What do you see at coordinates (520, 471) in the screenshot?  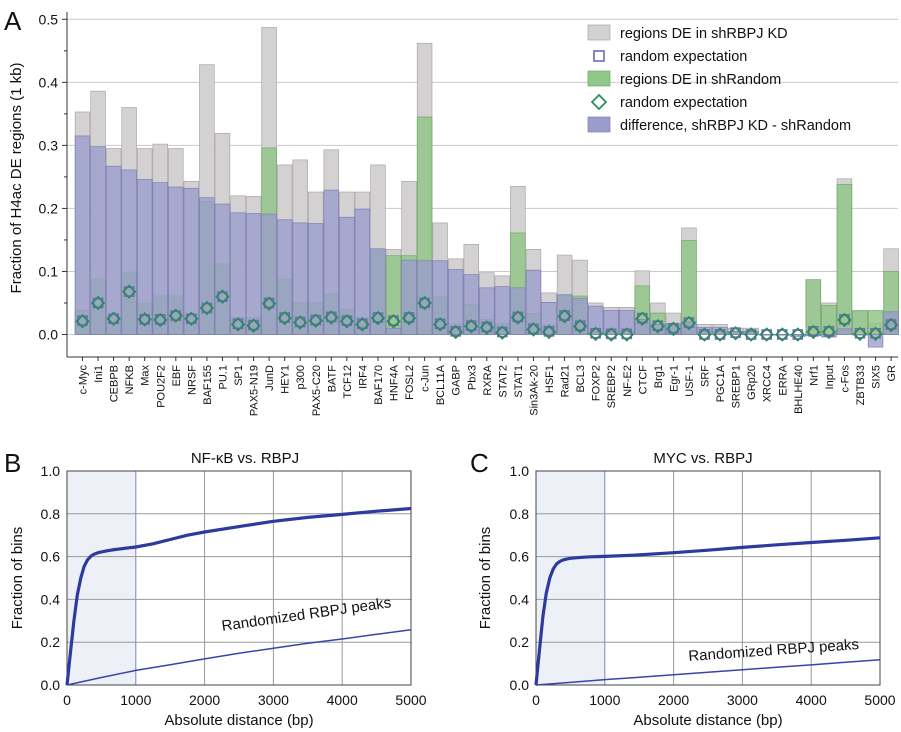 I see `y-tick-label: 1.0` at bounding box center [520, 471].